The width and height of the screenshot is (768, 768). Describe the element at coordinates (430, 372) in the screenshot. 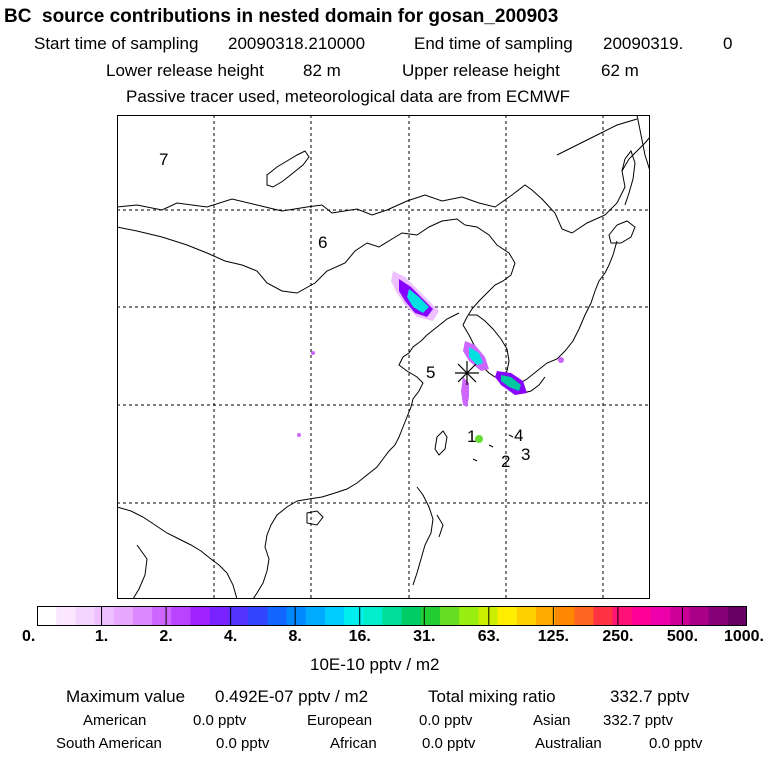

I see `region-label-5: 5` at that location.